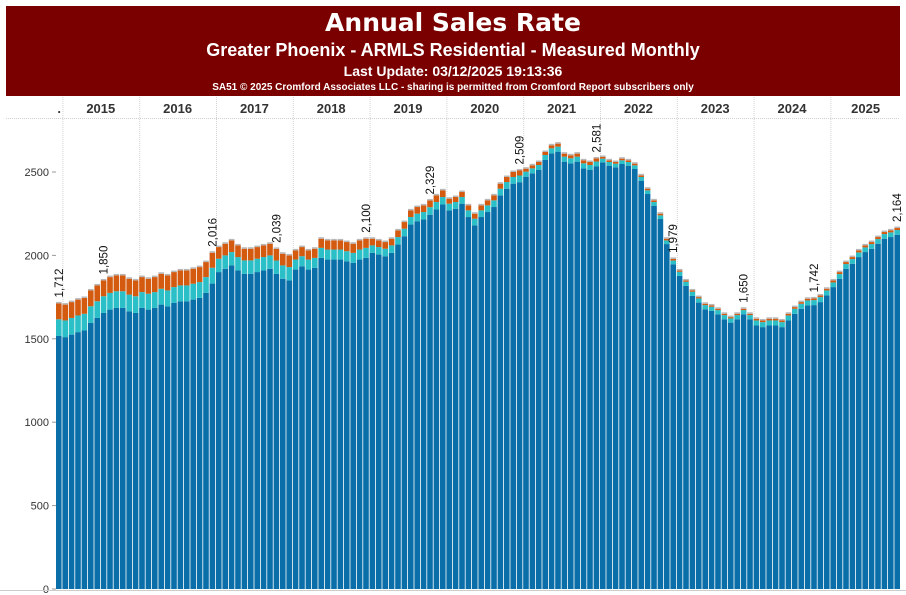  What do you see at coordinates (105, 260) in the screenshot?
I see `data-label: 1,850` at bounding box center [105, 260].